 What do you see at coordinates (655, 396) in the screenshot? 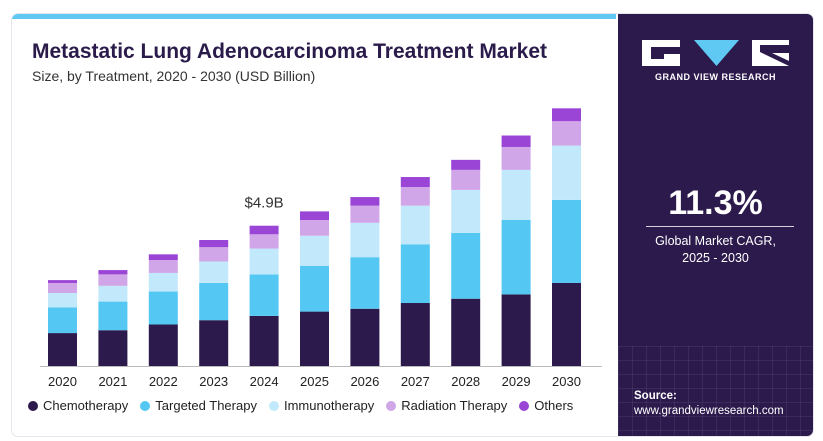
I see `source-label: Source:` at bounding box center [655, 396].